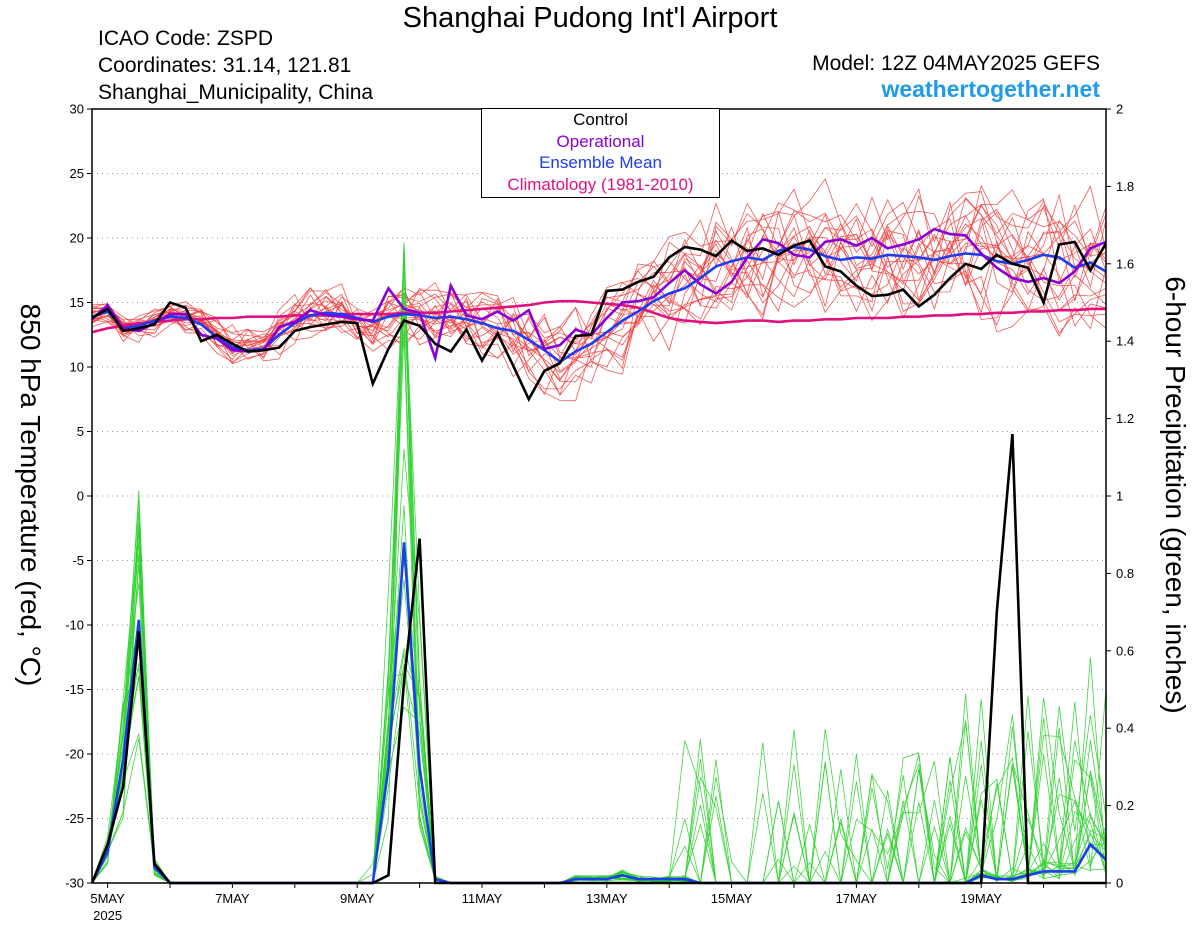 This screenshot has height=927, width=1200. Describe the element at coordinates (357, 898) in the screenshot. I see `x-tick-label: 9MAY` at that location.